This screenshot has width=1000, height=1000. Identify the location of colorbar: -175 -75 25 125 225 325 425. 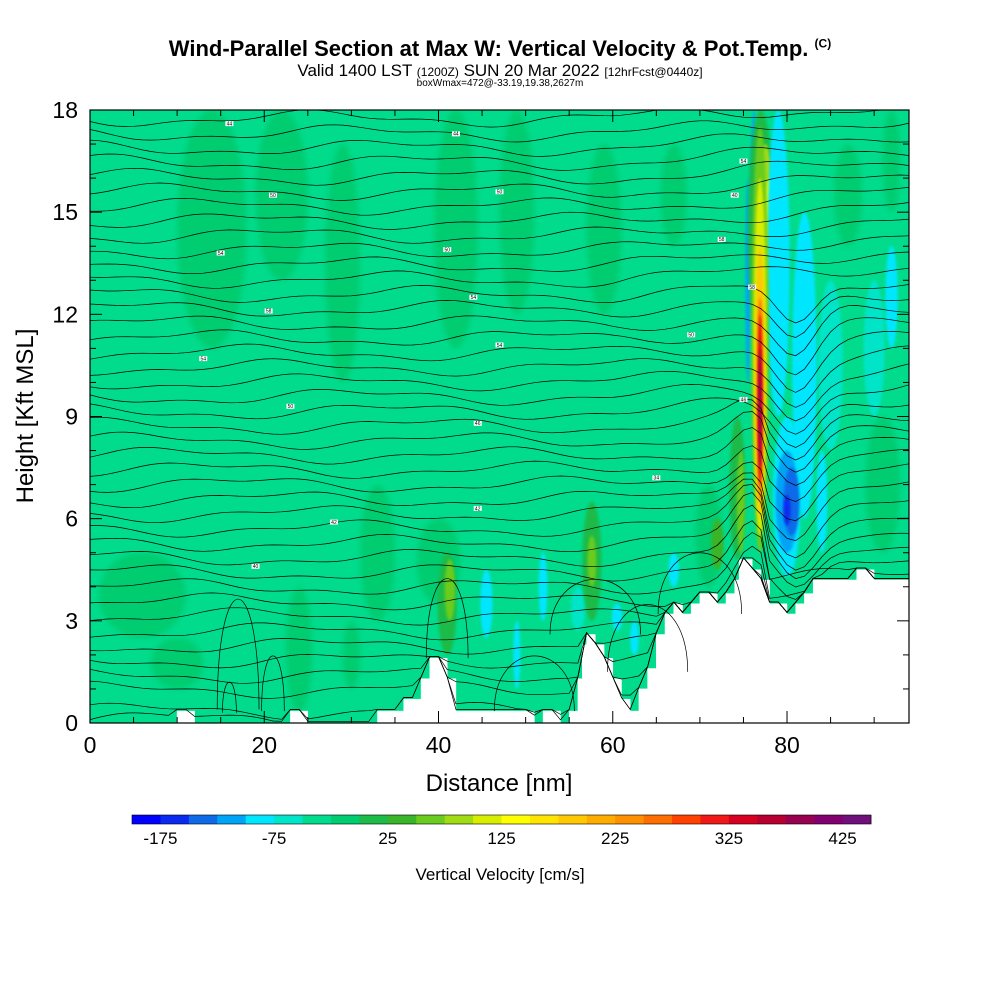
(501, 831).